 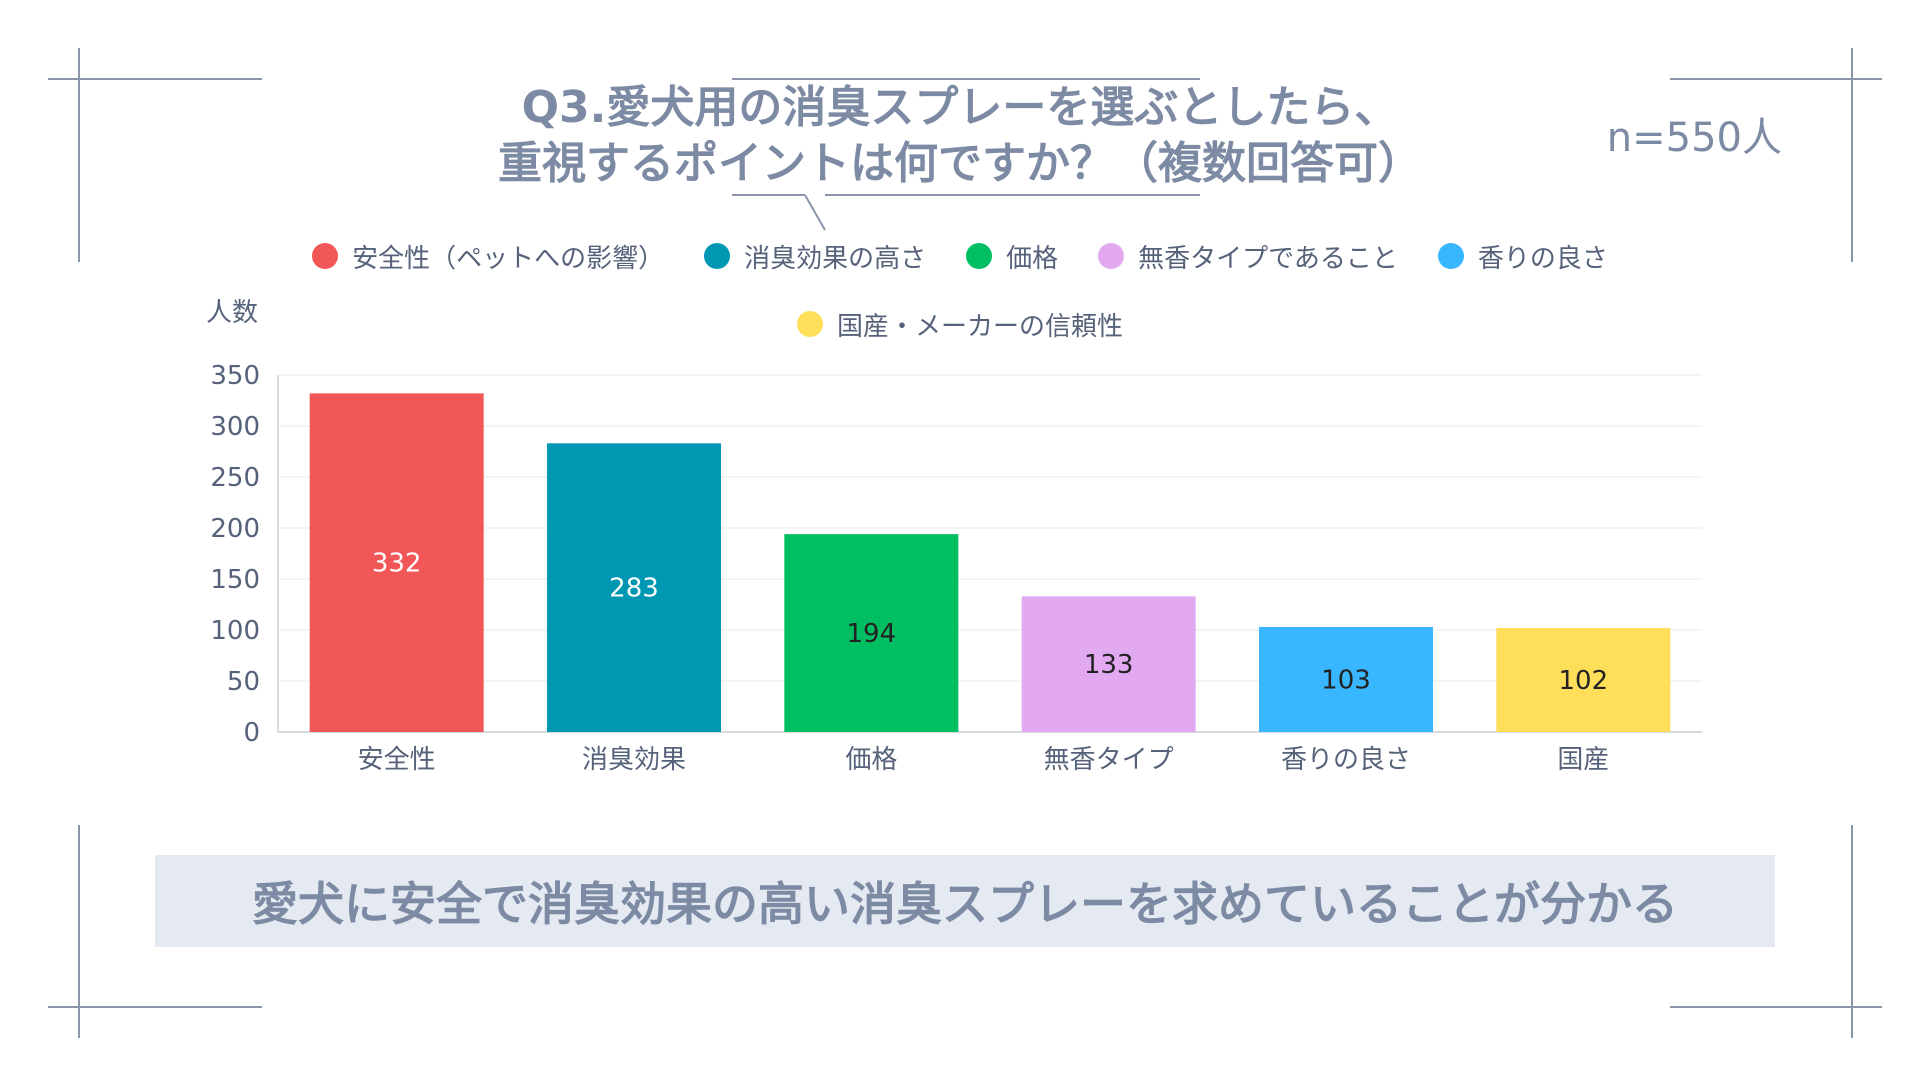 What do you see at coordinates (1032, 258) in the screenshot?
I see `legend-label-price: 価格` at bounding box center [1032, 258].